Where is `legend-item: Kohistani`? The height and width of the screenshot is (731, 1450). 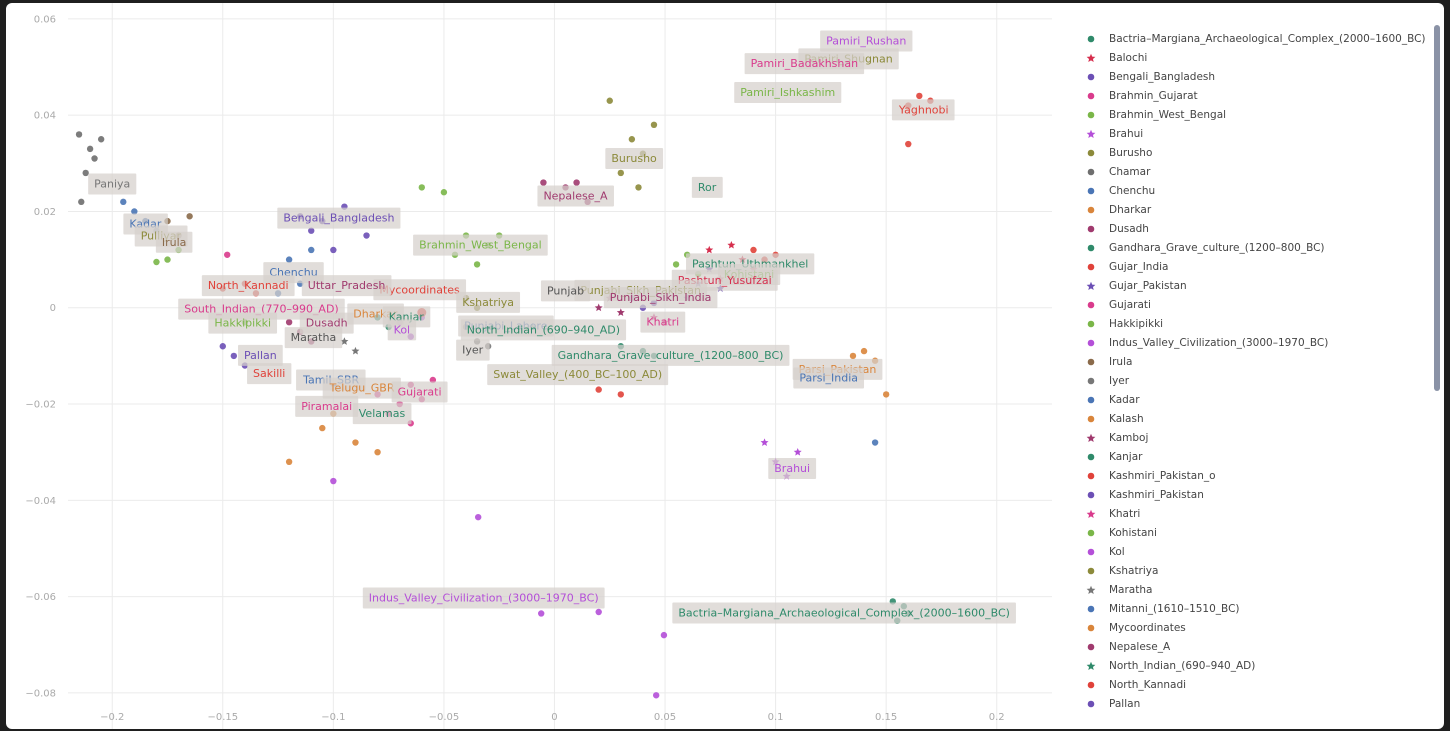 legend-item: Kohistani is located at coordinates (1257, 532).